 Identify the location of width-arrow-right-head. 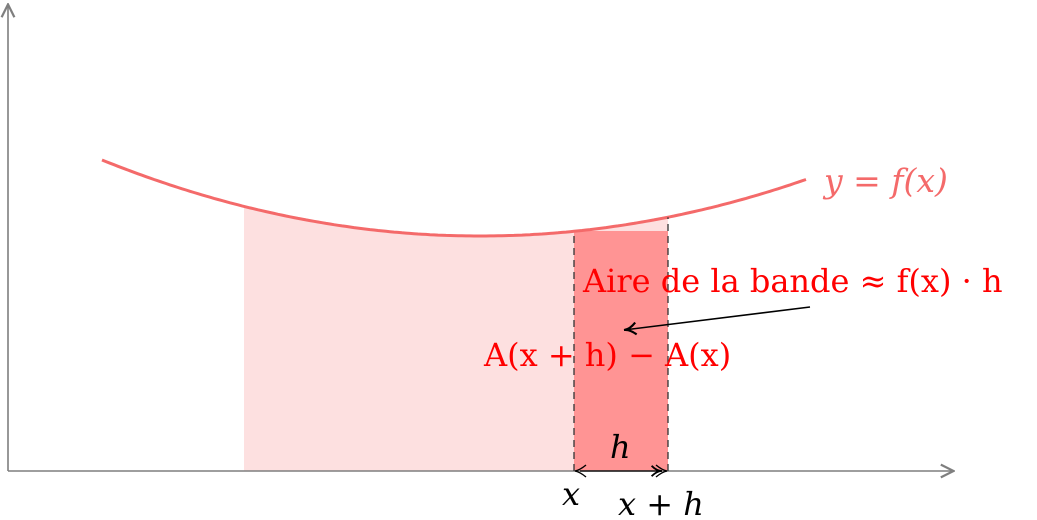
(661, 471).